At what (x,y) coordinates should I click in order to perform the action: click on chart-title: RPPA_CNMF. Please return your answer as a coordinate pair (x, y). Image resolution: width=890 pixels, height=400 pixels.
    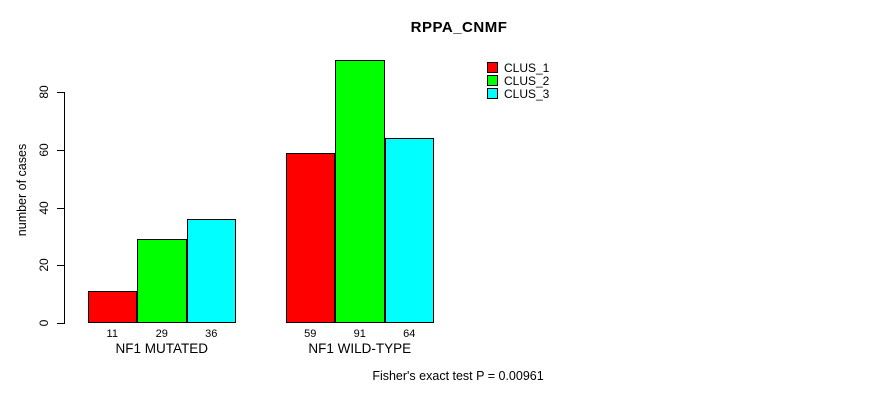
    Looking at the image, I should click on (459, 27).